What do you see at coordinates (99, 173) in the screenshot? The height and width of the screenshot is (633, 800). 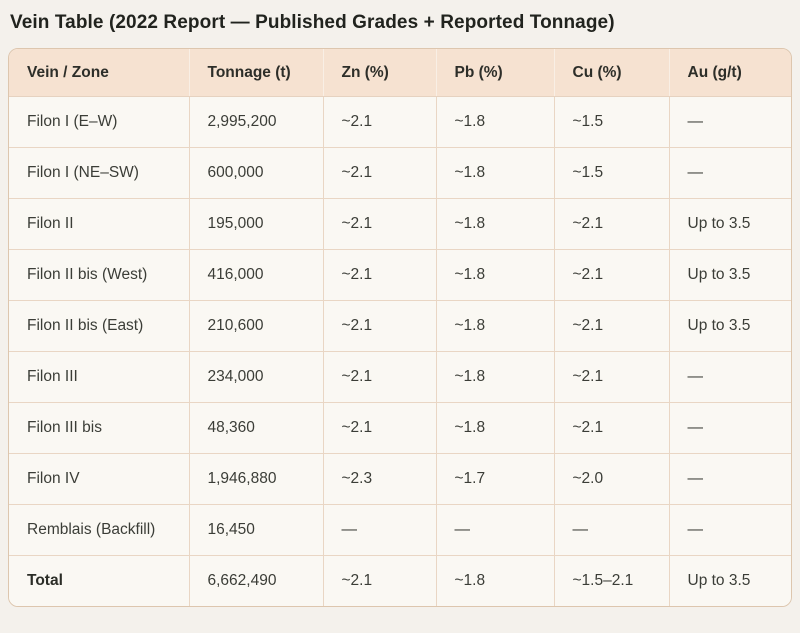 I see `cell-vein: Filon I (NE–SW)` at bounding box center [99, 173].